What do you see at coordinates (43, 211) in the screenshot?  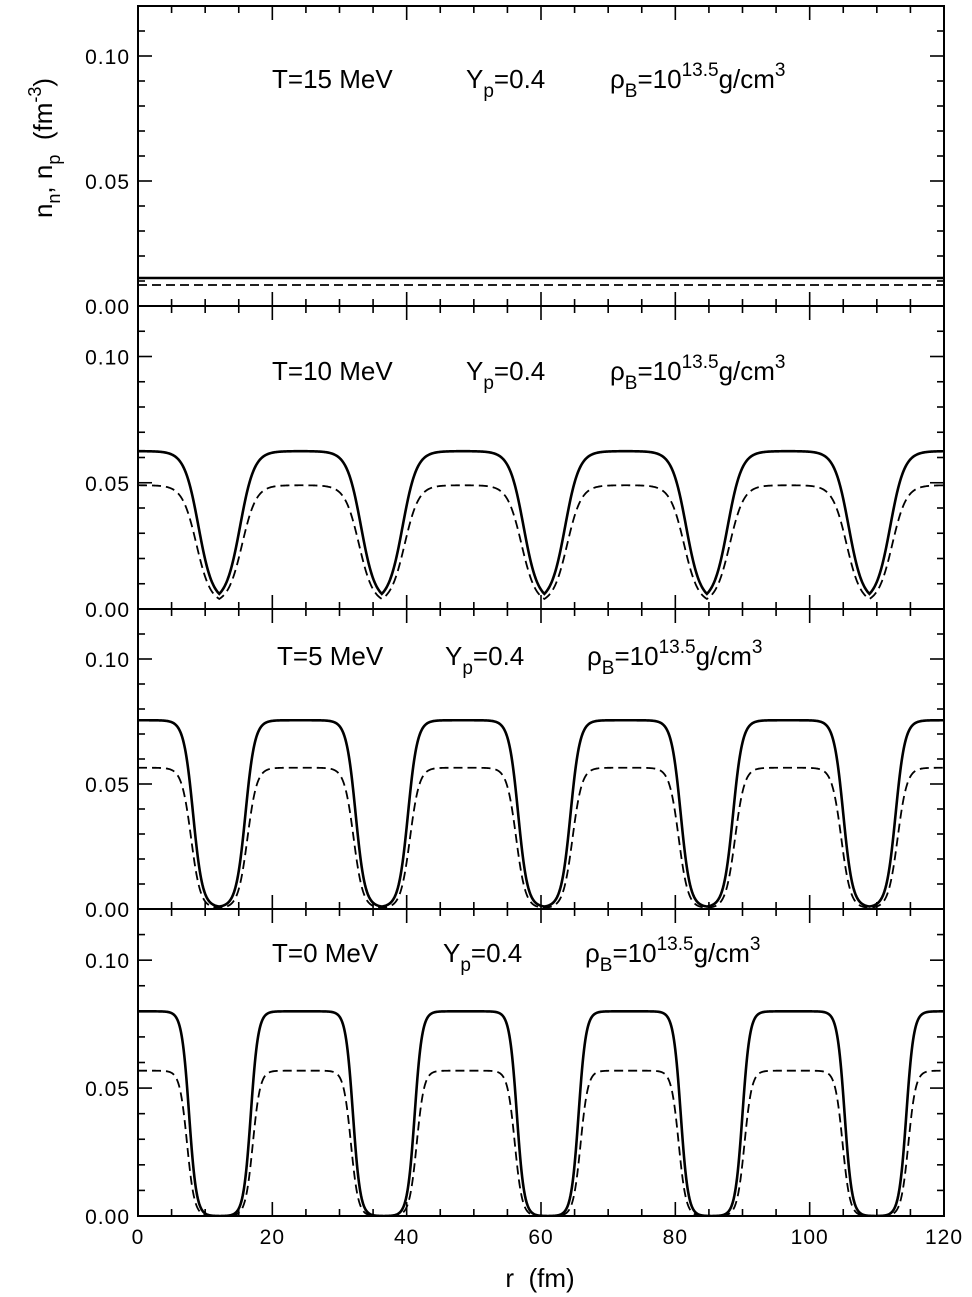 I see `y-axis-title-n: n` at bounding box center [43, 211].